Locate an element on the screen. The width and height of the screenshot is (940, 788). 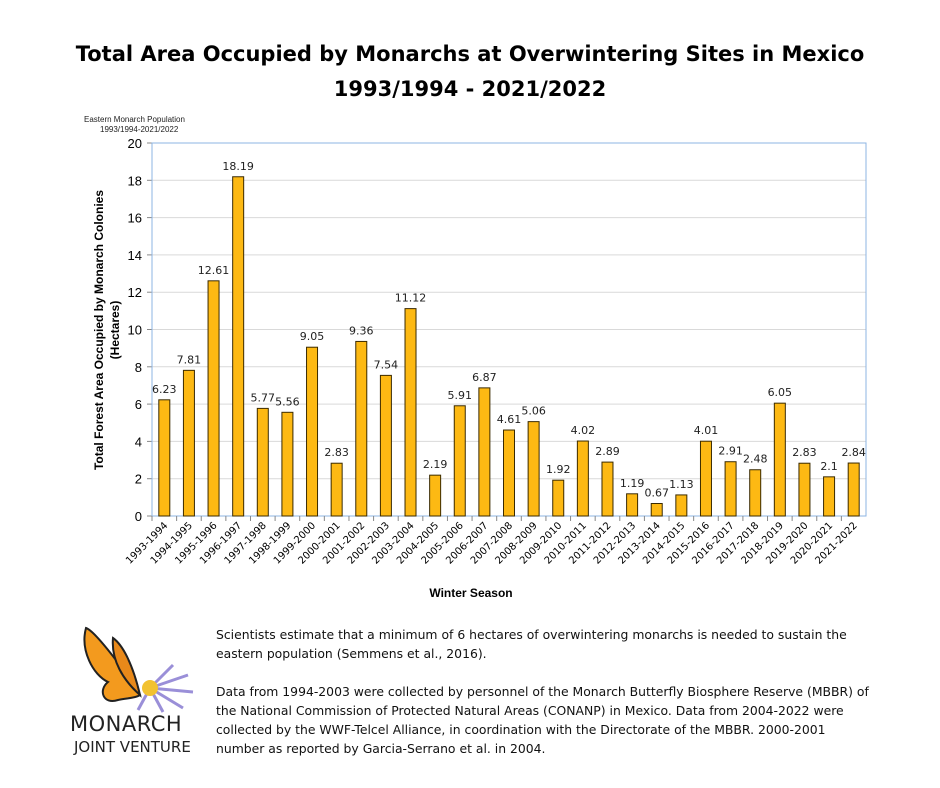
data-label: 2.84 is located at coordinates (853, 452).